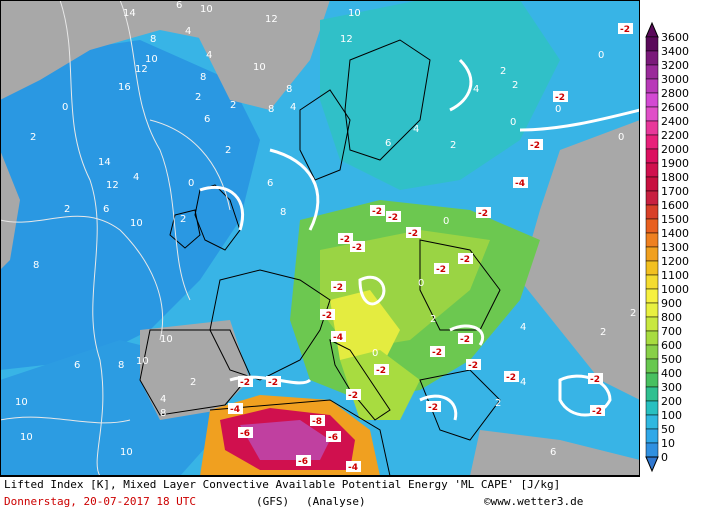 This screenshot has width=704, height=514. Describe the element at coordinates (675, 261) in the screenshot. I see `legend-level-label: 1200` at that location.